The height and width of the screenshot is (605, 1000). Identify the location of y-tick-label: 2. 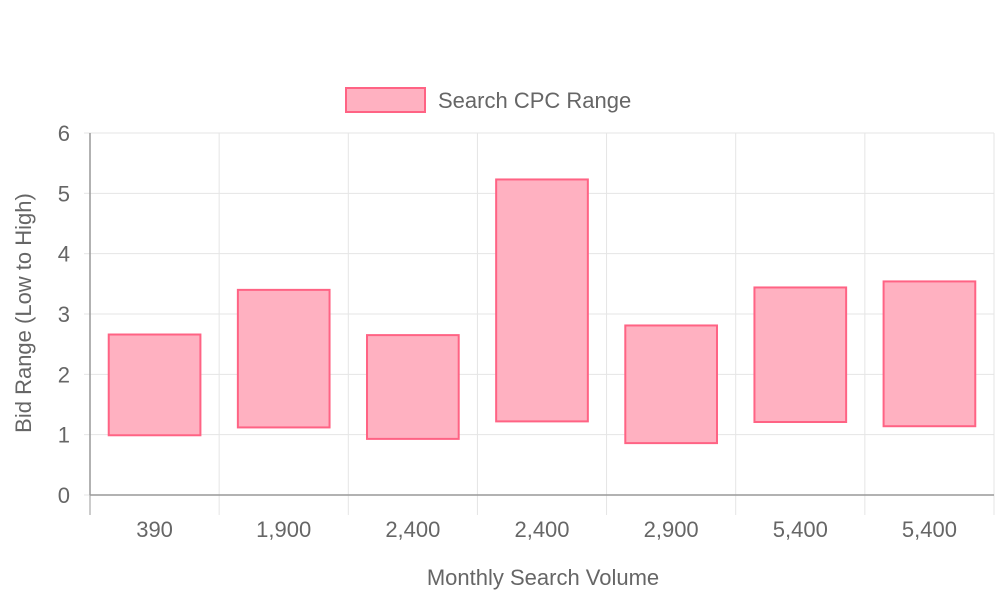
(64, 374).